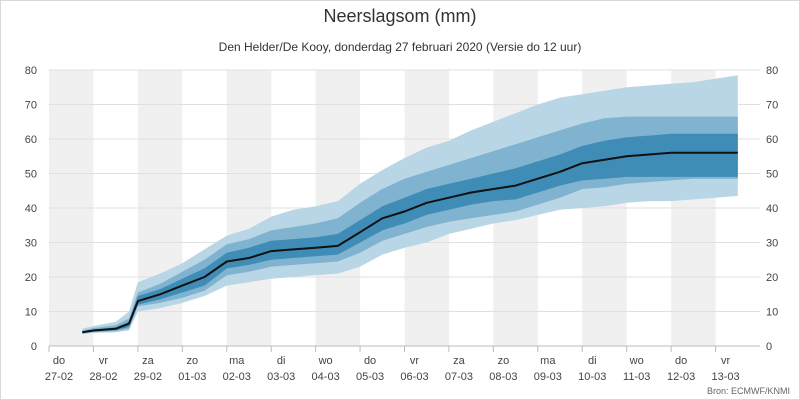 Image resolution: width=800 pixels, height=400 pixels. I want to click on x-tick-date: 27-02, so click(59, 377).